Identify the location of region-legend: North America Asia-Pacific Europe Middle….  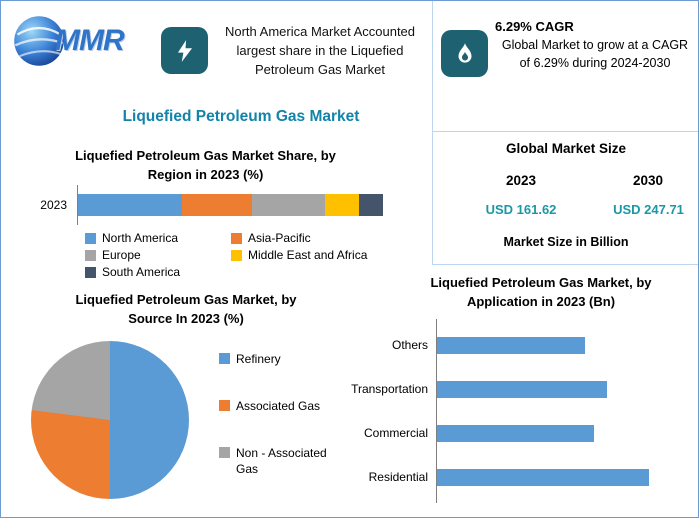
(237, 255).